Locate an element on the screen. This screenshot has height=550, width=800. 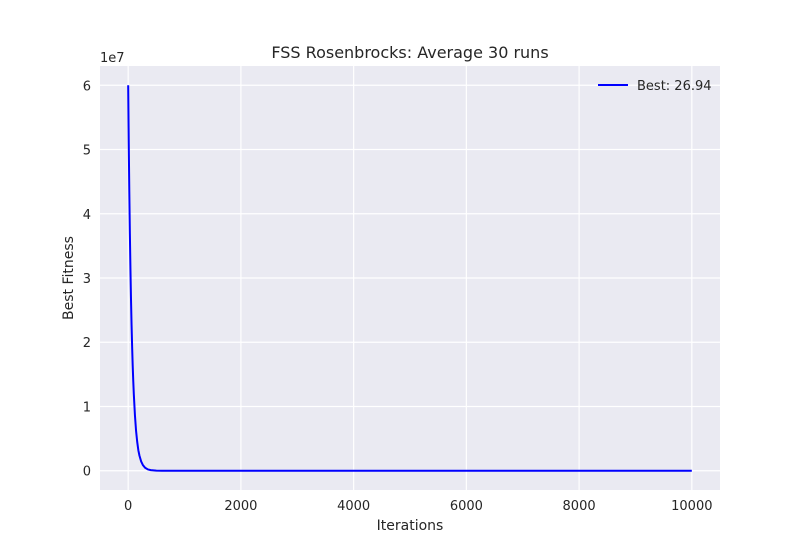
chart-title: FSS Rosenbrocks: Average 30 runs is located at coordinates (409, 52).